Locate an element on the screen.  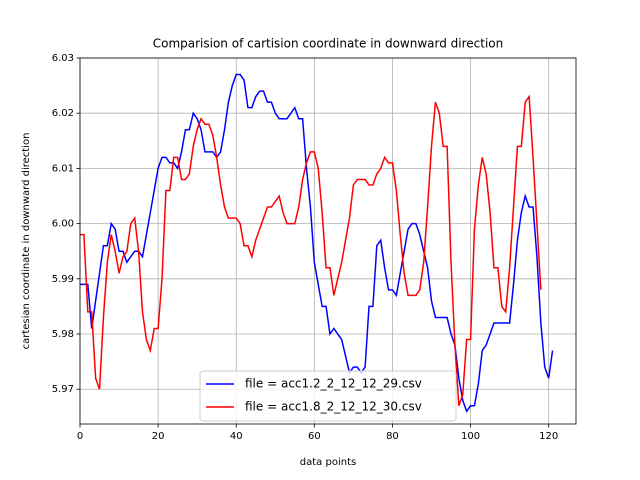
x-tick-label: 80 is located at coordinates (392, 436).